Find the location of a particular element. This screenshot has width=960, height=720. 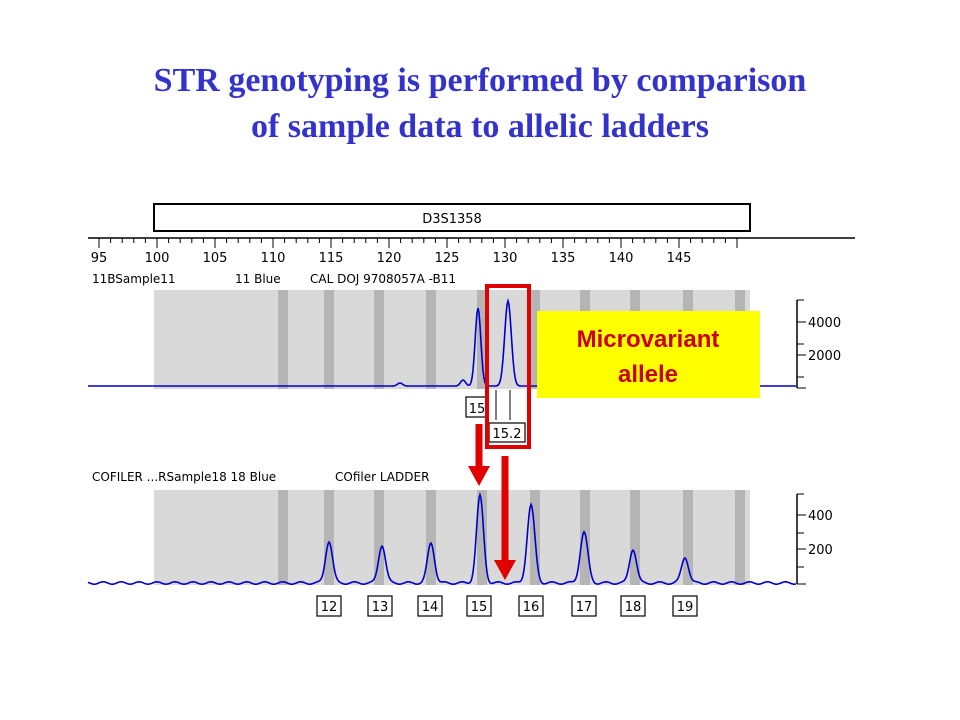

axis-tick-label: 120 is located at coordinates (389, 258).